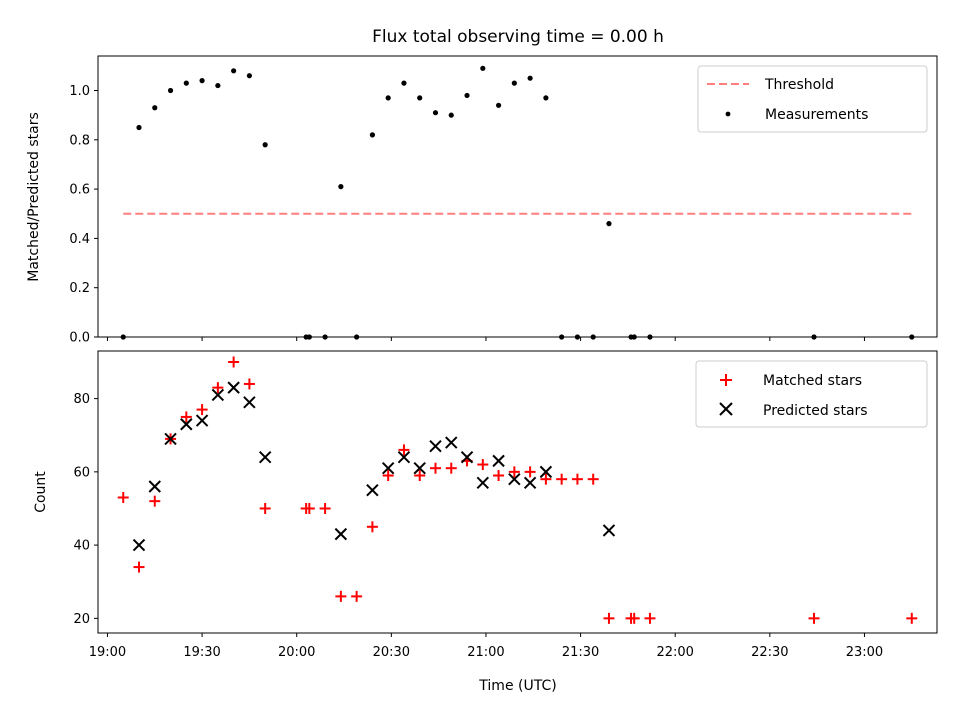  I want to click on x-tick-label: 21:00, so click(485, 652).